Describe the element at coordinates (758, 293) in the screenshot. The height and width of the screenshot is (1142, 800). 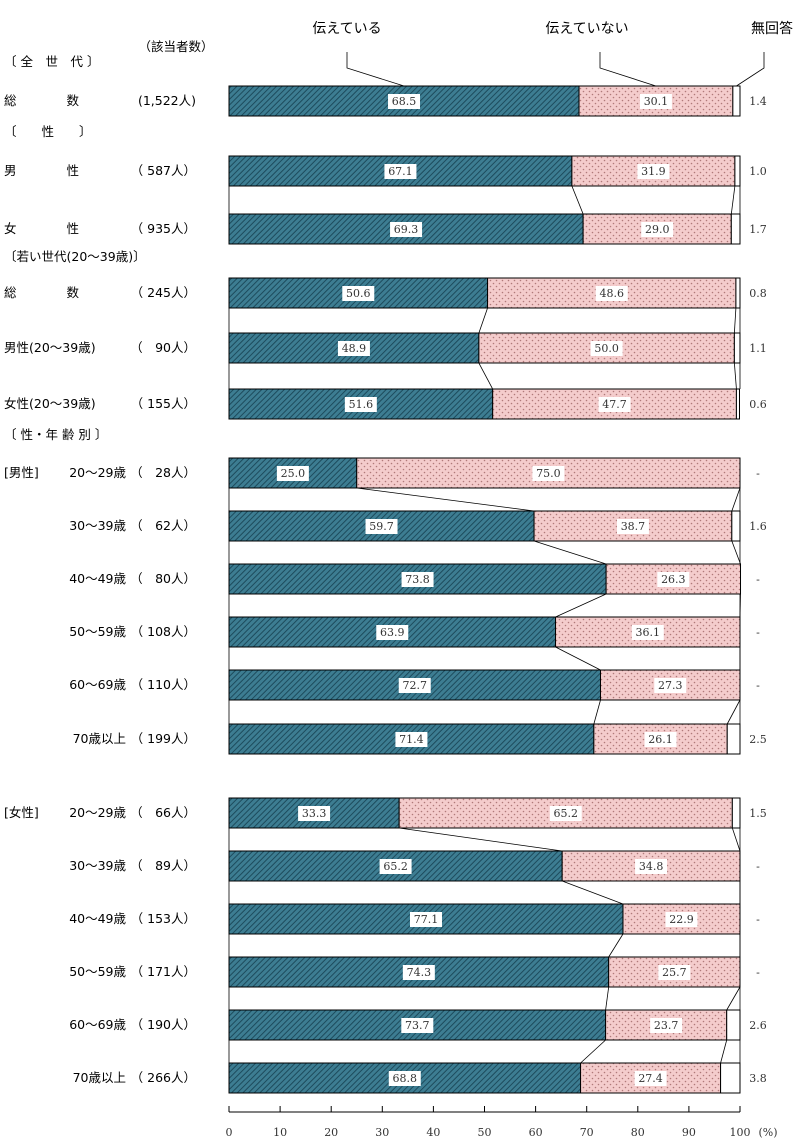
I see `no-answer-label: 0.8` at that location.